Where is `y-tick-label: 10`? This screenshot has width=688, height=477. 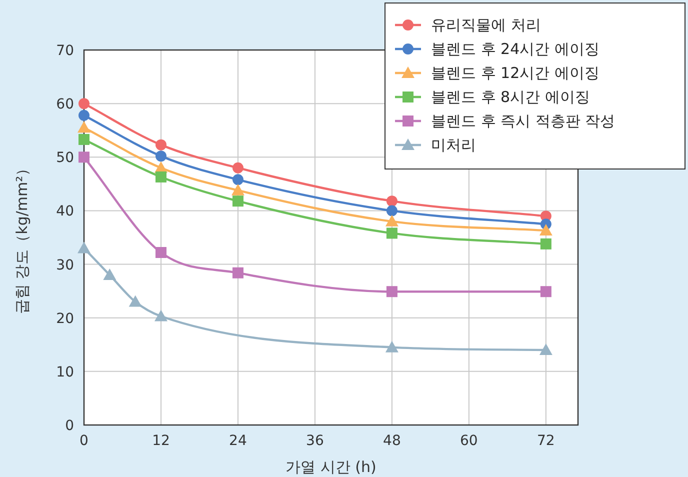 y-tick-label: 10 is located at coordinates (65, 372).